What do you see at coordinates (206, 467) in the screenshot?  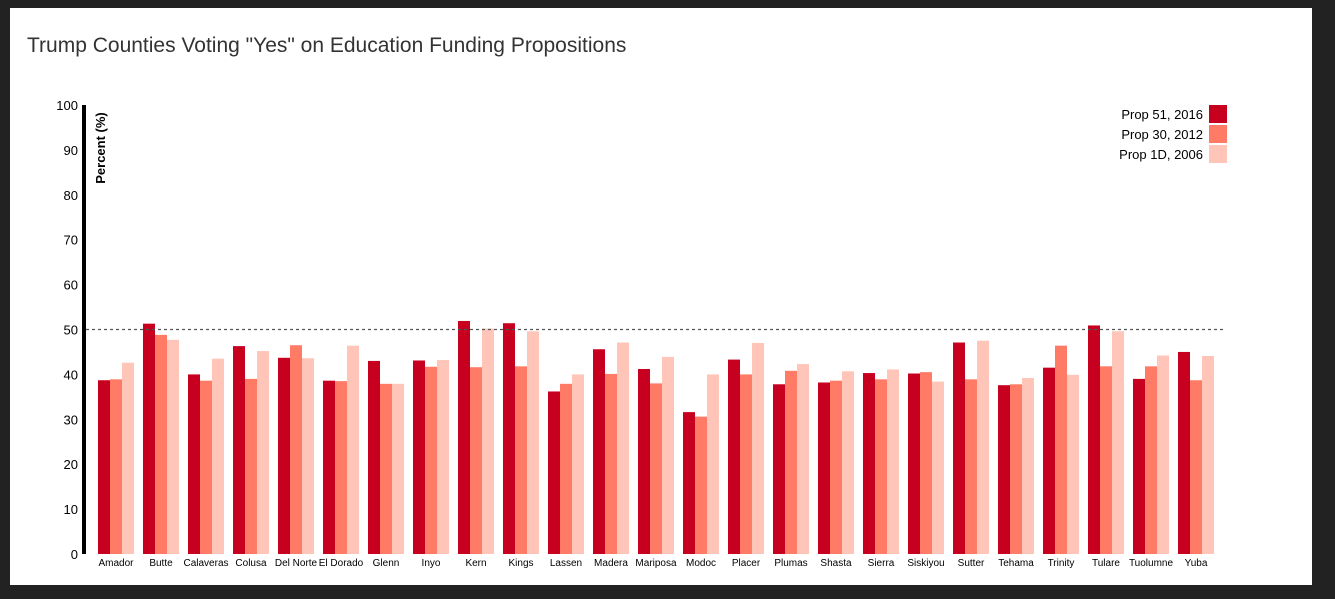 I see `bar-2-calaveras` at bounding box center [206, 467].